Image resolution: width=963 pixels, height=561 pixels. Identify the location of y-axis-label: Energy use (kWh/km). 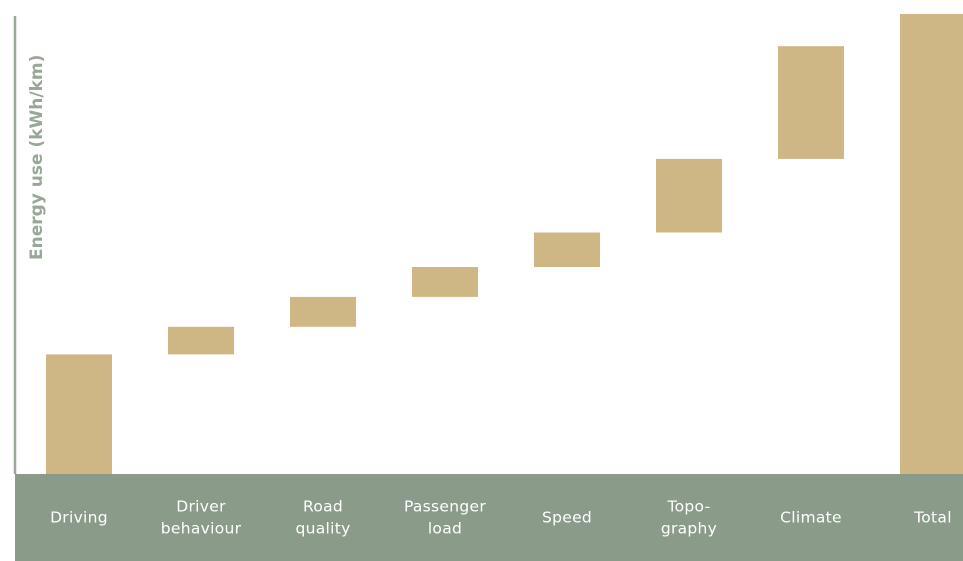
(37, 157).